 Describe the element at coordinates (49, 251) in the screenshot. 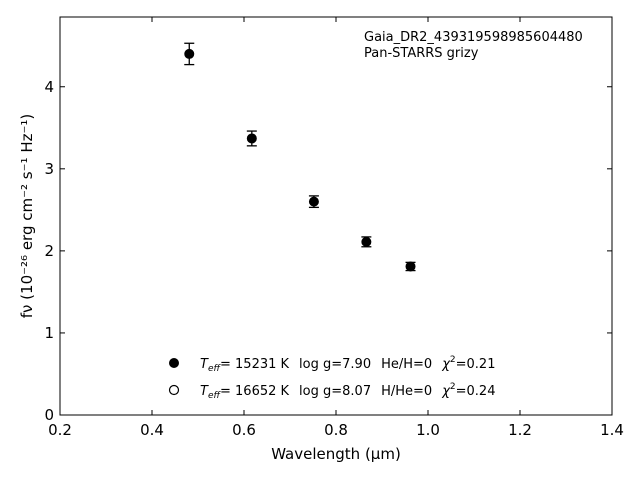

I see `y-tick-label: 2` at that location.